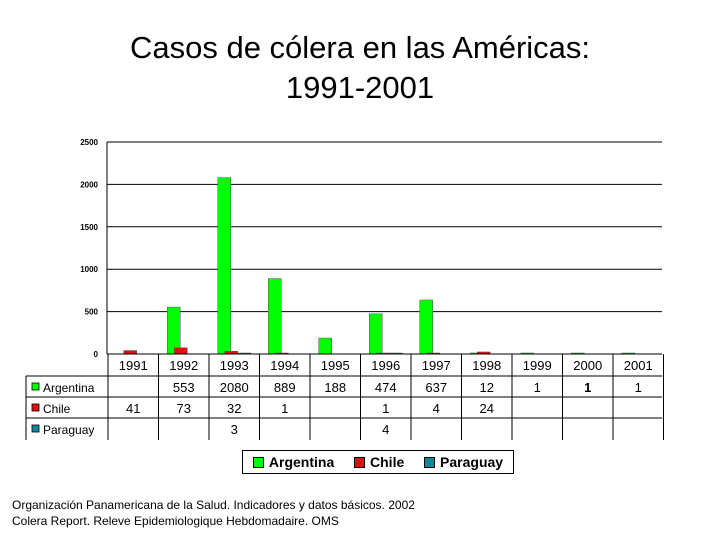 Image resolution: width=720 pixels, height=540 pixels. Describe the element at coordinates (360, 47) in the screenshot. I see `title-line-1: Casos de cólera en las Américas:` at that location.